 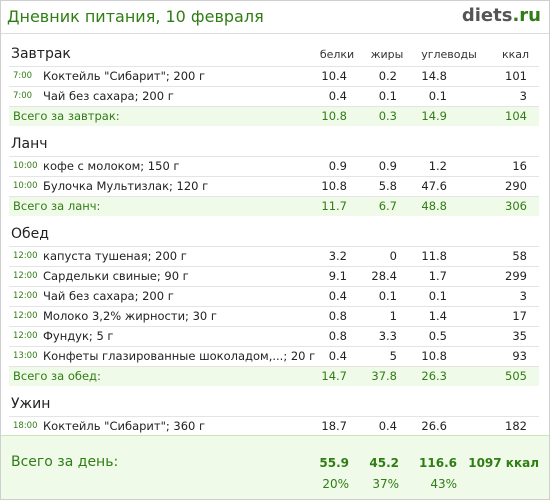 I want to click on food-carbs: 0.5, so click(x=437, y=336).